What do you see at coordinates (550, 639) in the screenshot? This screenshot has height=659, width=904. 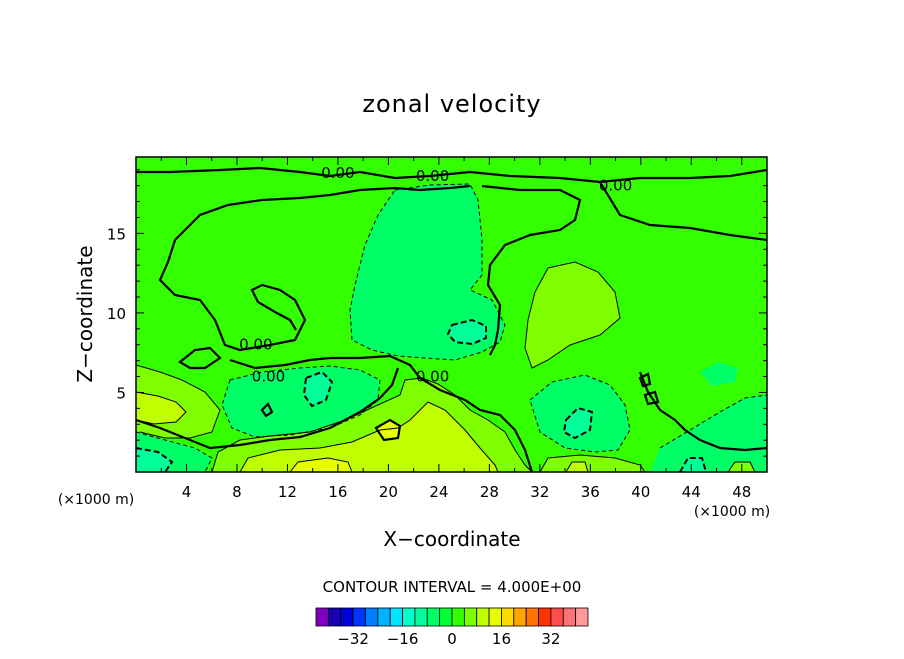 I see `colorbar-tick-label: 32` at bounding box center [550, 639].